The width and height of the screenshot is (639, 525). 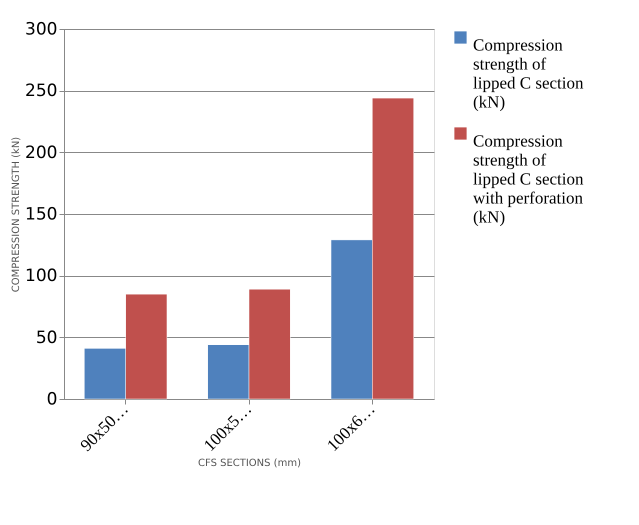 I want to click on y-tick-label: 150, so click(x=41, y=214).